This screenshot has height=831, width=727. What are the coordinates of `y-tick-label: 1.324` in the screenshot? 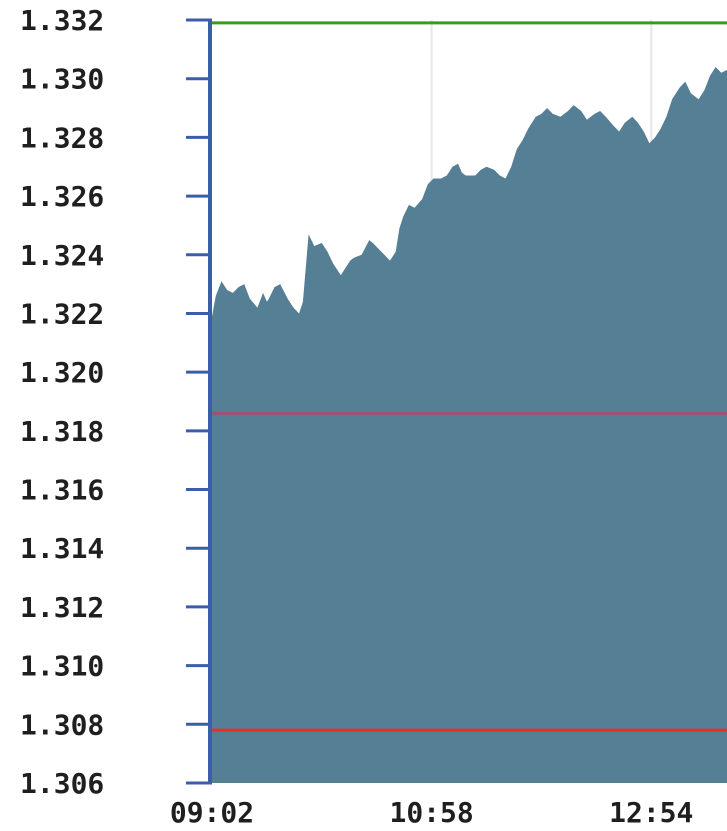 It's located at (62, 255).